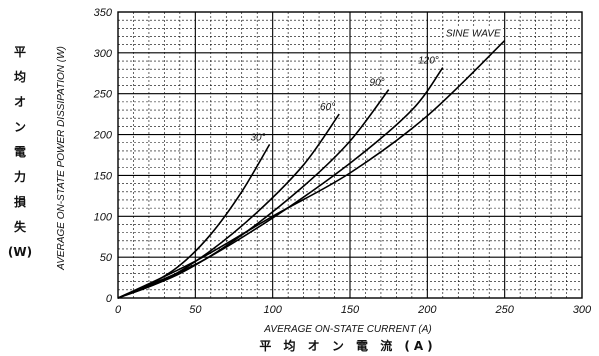  I want to click on y-tick-labels: 0 50 100 150 200 250 300 350, so click(103, 156).